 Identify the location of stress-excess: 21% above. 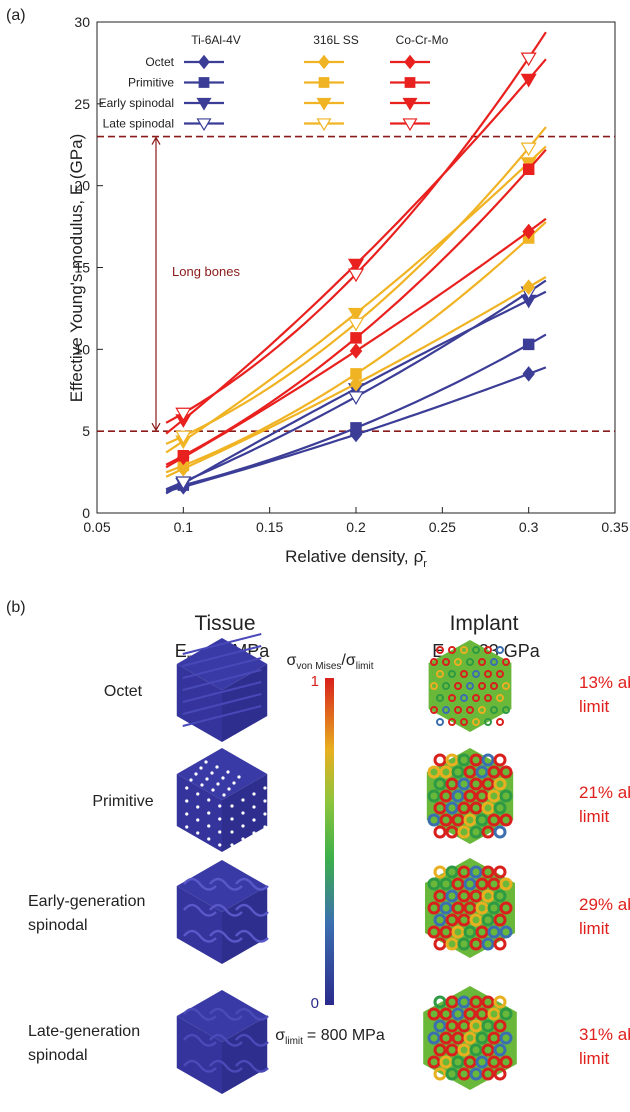
(604, 792).